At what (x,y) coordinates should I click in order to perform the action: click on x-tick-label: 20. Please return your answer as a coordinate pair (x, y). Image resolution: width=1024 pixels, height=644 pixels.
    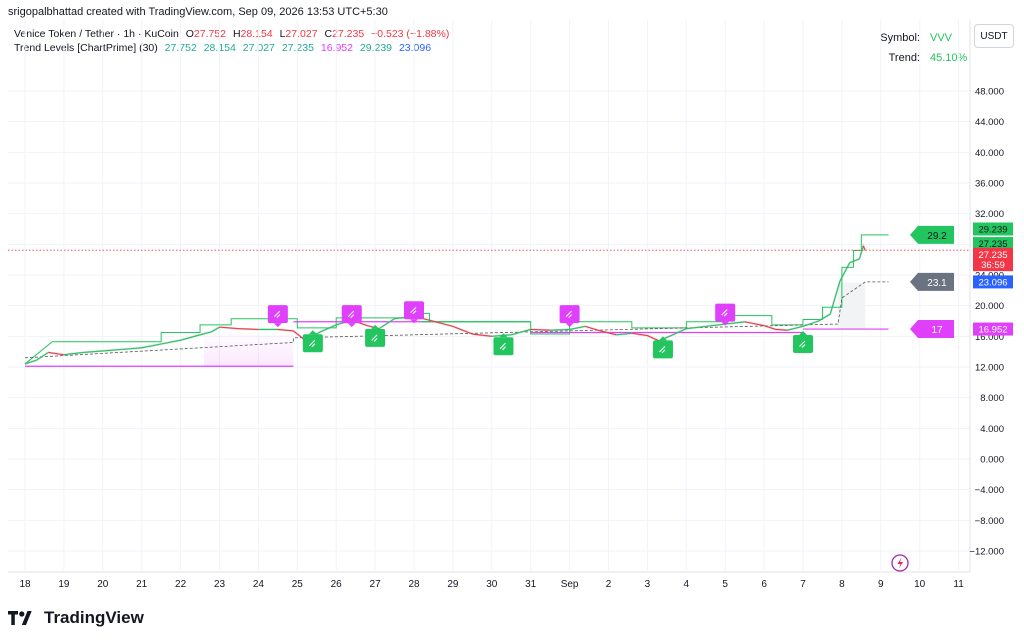
    Looking at the image, I should click on (103, 584).